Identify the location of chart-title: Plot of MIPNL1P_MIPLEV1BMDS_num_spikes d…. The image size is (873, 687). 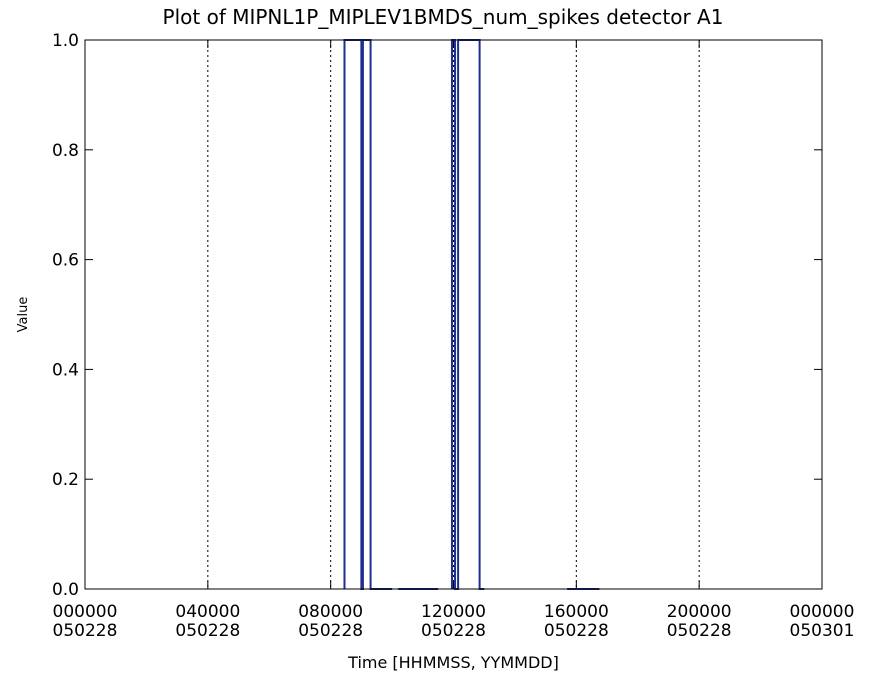
(443, 17).